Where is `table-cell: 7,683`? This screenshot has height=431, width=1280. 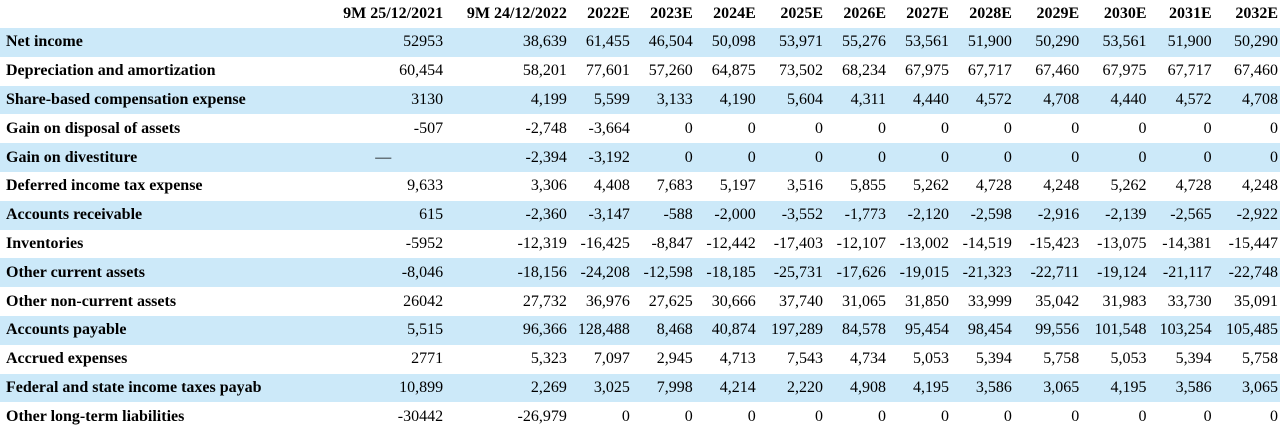 table-cell: 7,683 is located at coordinates (663, 186).